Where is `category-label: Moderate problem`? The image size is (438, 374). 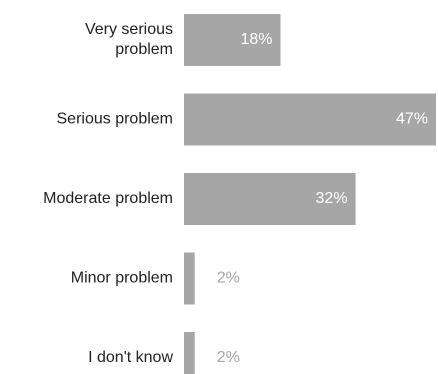 category-label: Moderate problem is located at coordinates (108, 198).